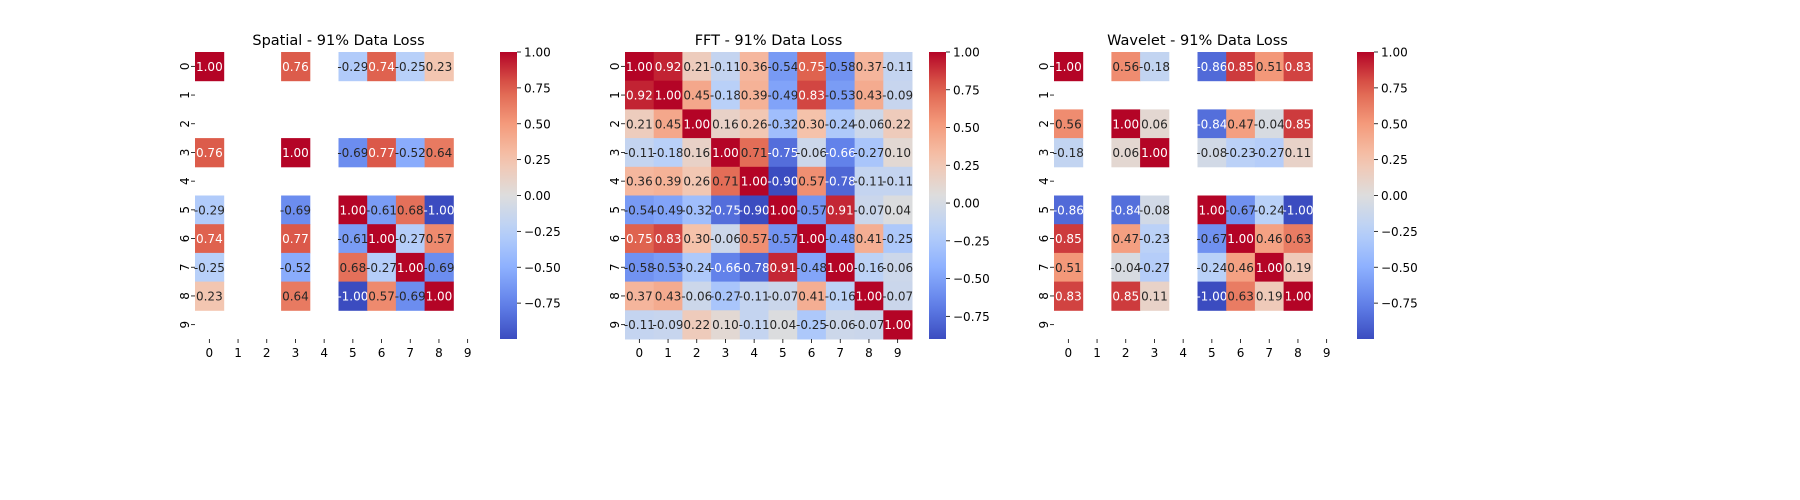 Image resolution: width=1800 pixels, height=500 pixels. I want to click on cell-value-label: -0.18, so click(725, 96).